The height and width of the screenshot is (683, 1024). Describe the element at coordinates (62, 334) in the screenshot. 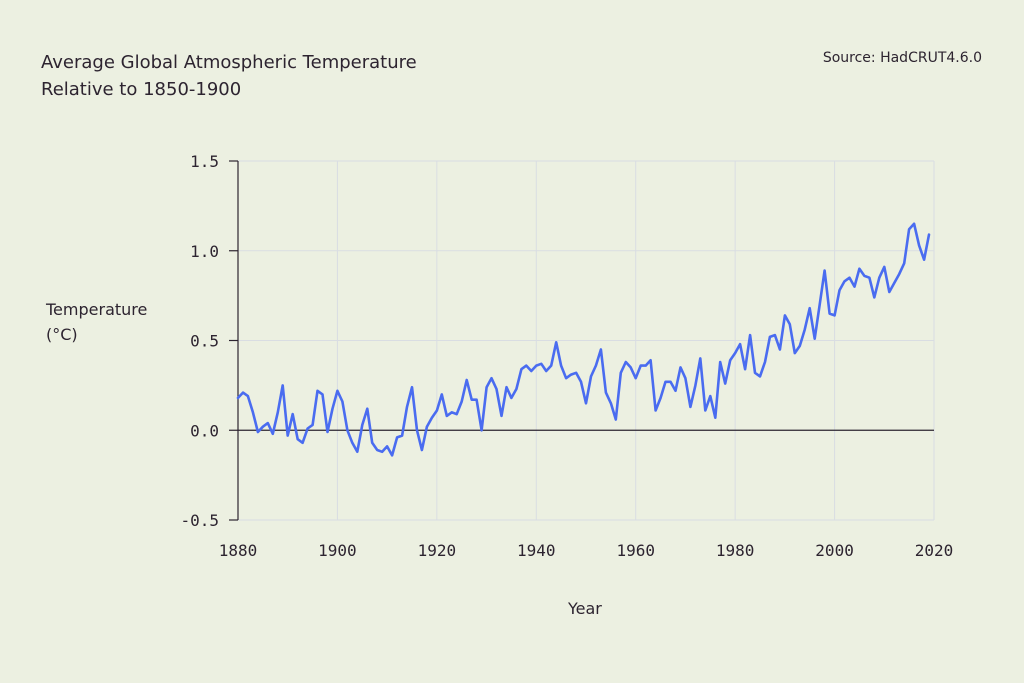

I see `y-axis-label-line-2: (°C)` at that location.